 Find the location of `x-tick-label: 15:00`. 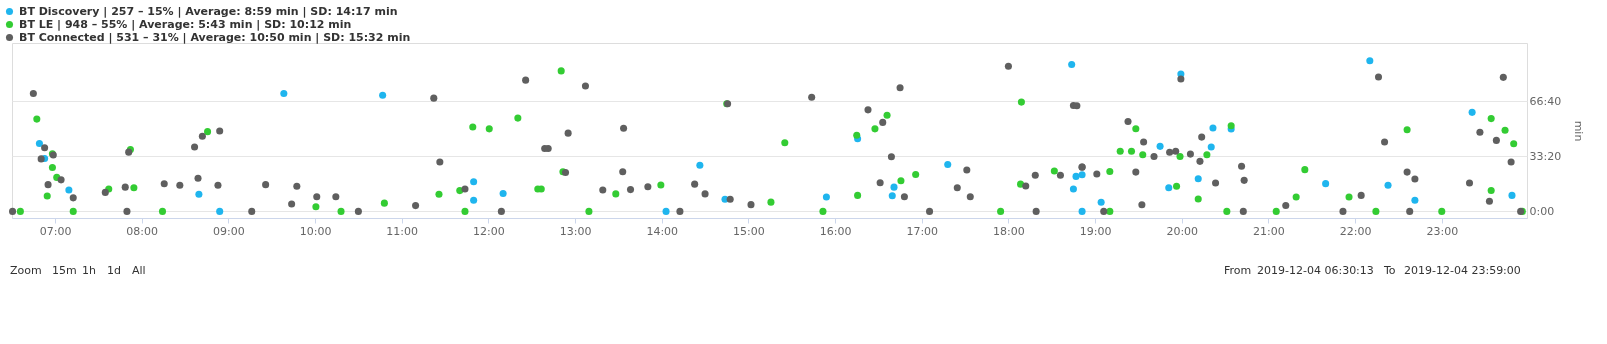

x-tick-label: 15:00 is located at coordinates (749, 231).